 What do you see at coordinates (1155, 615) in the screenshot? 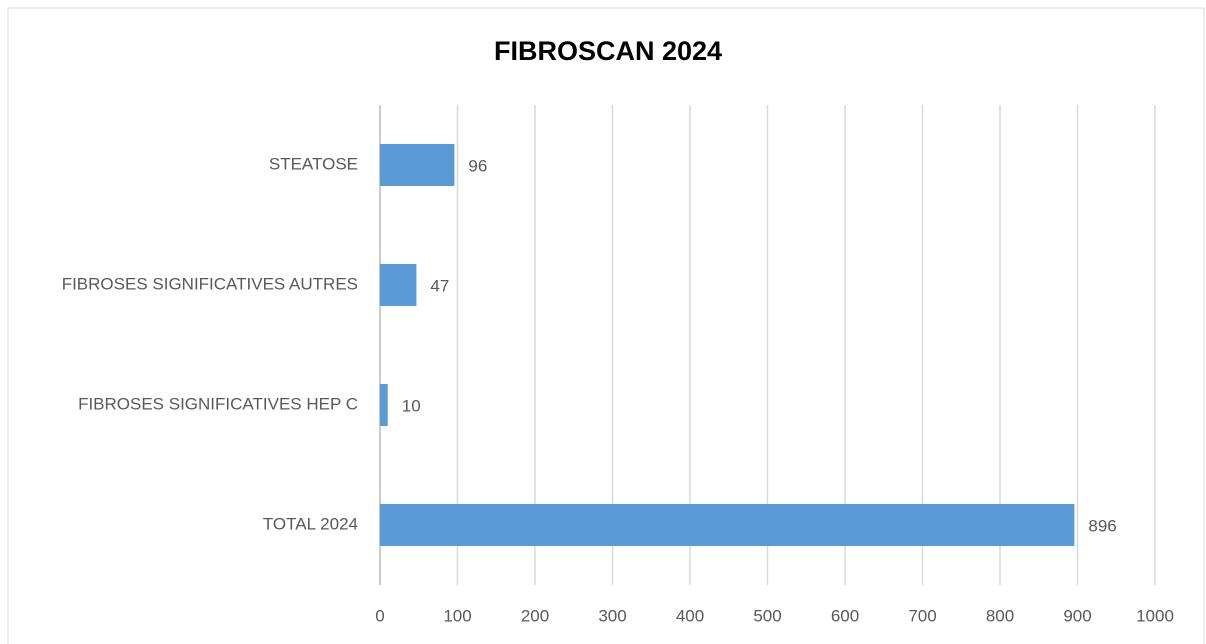
I see `x-tick-label: 1000` at bounding box center [1155, 615].